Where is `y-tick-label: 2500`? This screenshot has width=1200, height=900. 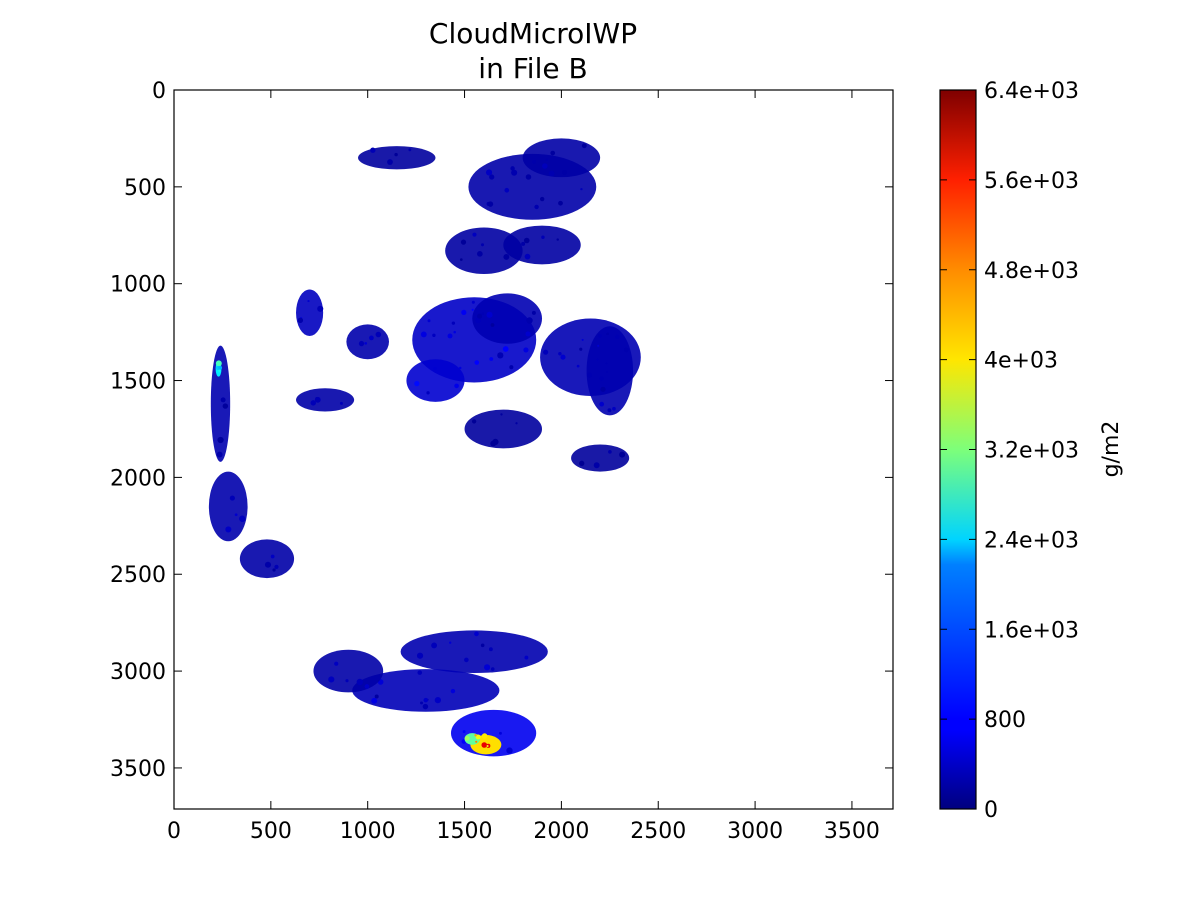
y-tick-label: 2500 is located at coordinates (138, 575).